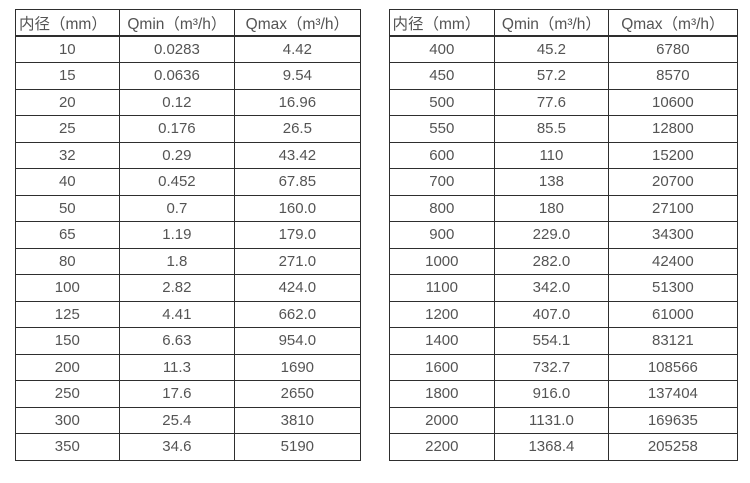 The width and height of the screenshot is (750, 483). Describe the element at coordinates (297, 76) in the screenshot. I see `cell-qmax: 9.54` at that location.